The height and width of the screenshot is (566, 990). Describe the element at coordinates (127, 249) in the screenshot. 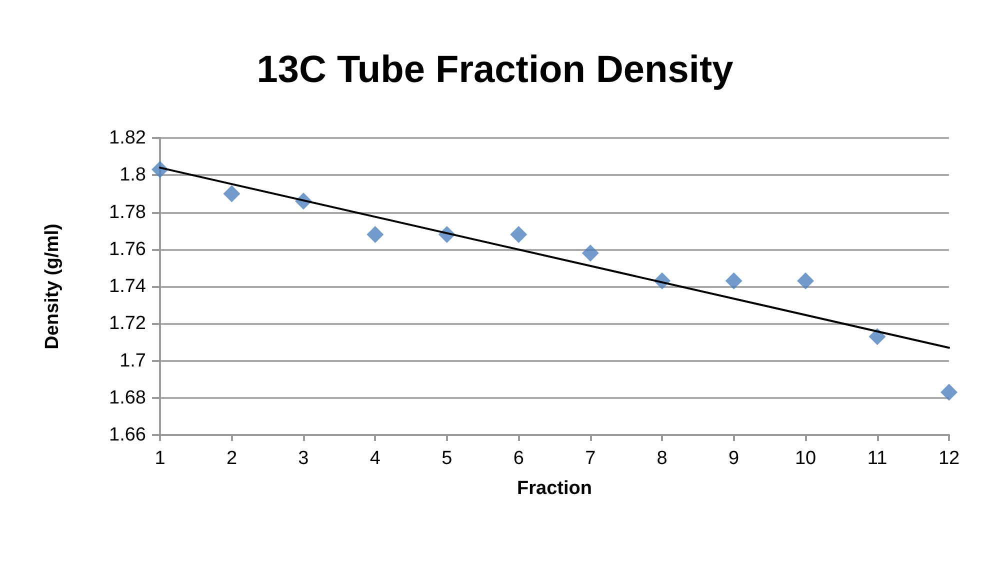

I see `y-tick-label: 1.76` at that location.